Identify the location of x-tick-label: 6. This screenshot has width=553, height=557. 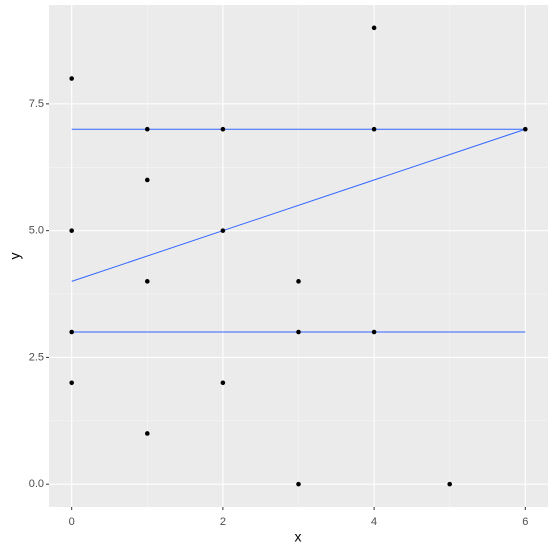
(525, 522).